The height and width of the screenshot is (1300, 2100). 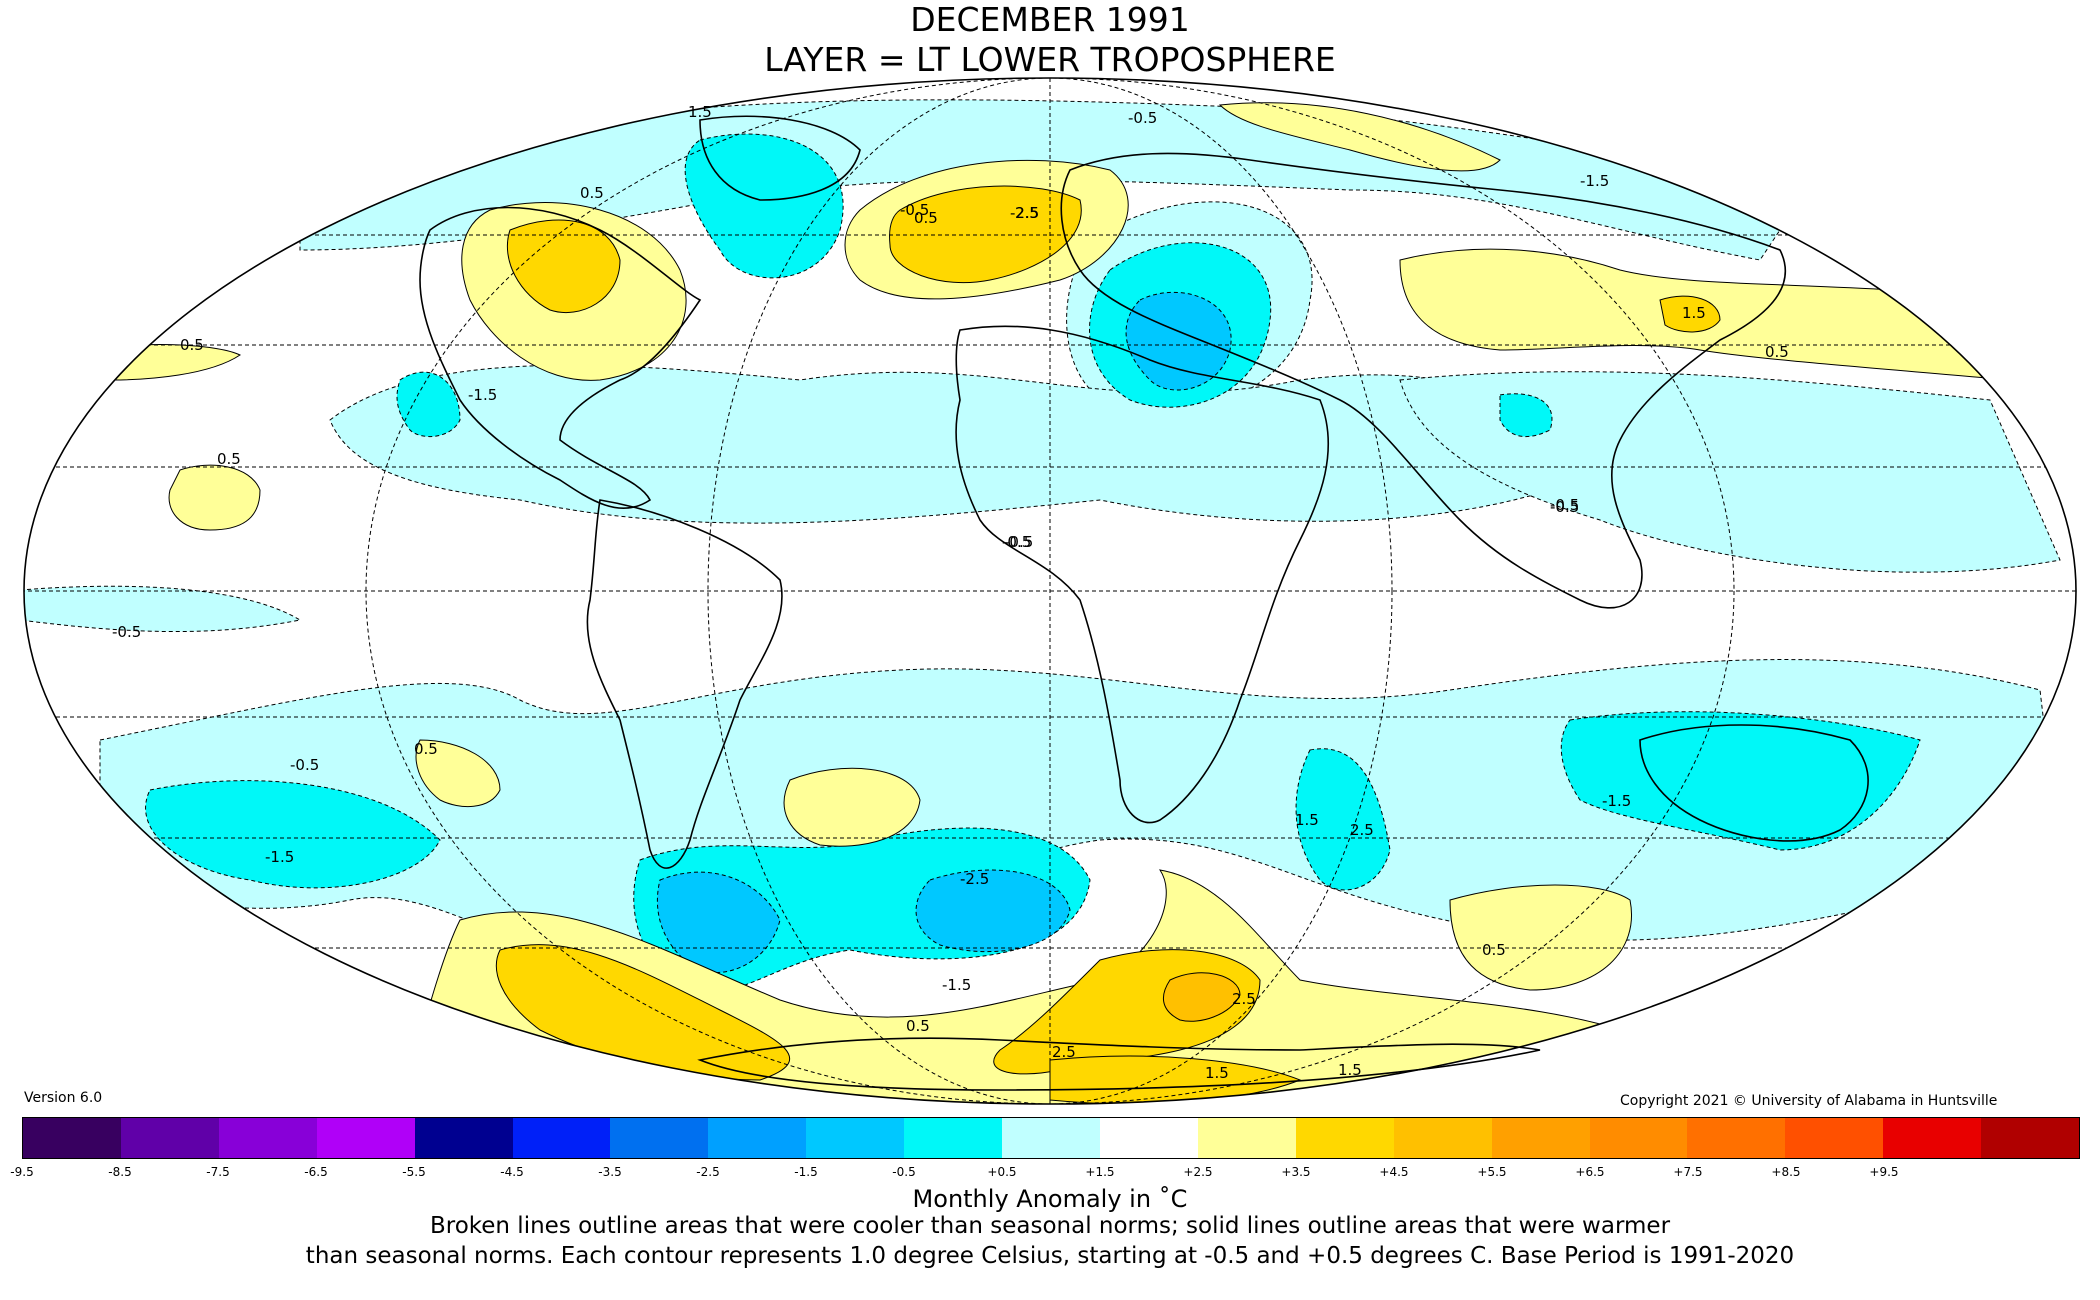 What do you see at coordinates (1492, 1172) in the screenshot?
I see `colorbar-tick-label: +5.5` at bounding box center [1492, 1172].